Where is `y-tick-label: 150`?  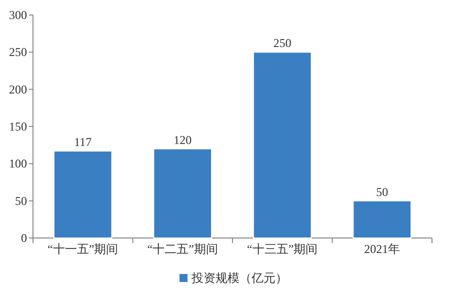 y-tick-label: 150 is located at coordinates (18, 127).